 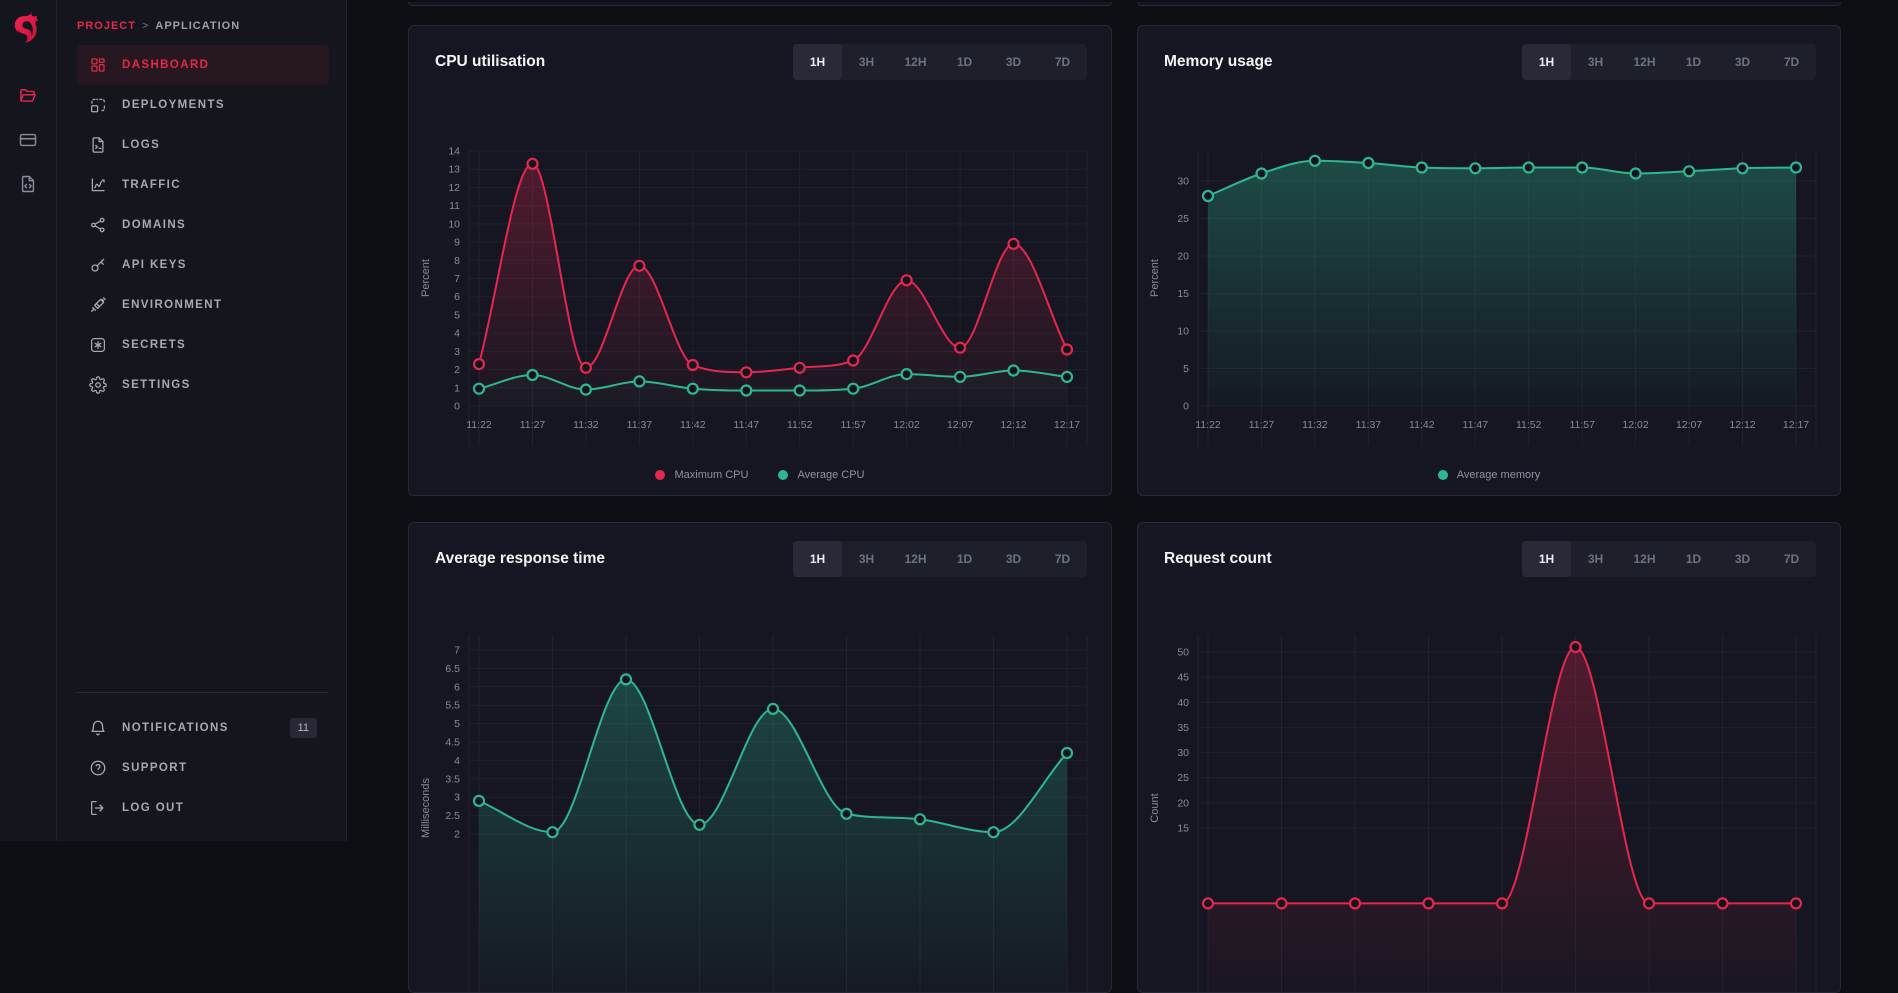 What do you see at coordinates (1183, 653) in the screenshot?
I see `svg-text: 50` at bounding box center [1183, 653].